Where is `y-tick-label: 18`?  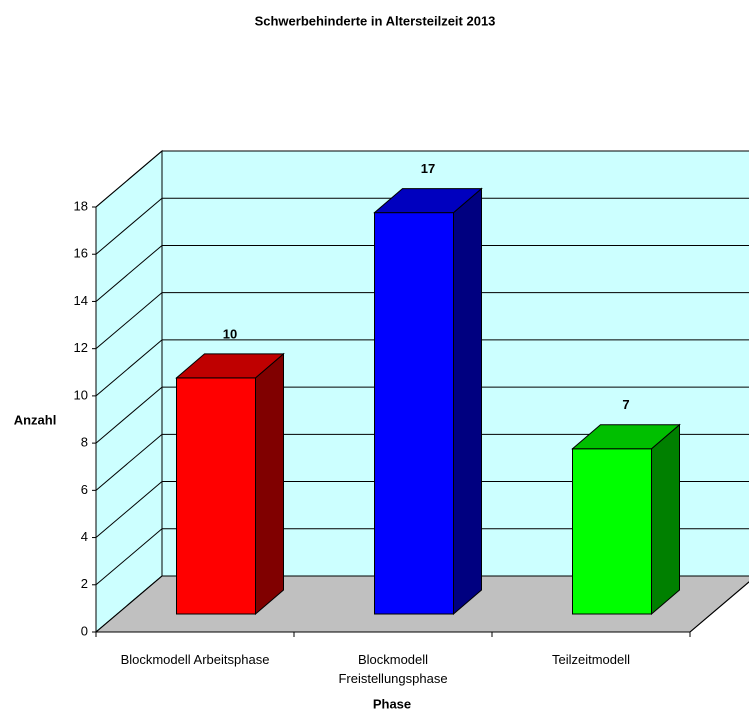
y-tick-label: 18 is located at coordinates (81, 205).